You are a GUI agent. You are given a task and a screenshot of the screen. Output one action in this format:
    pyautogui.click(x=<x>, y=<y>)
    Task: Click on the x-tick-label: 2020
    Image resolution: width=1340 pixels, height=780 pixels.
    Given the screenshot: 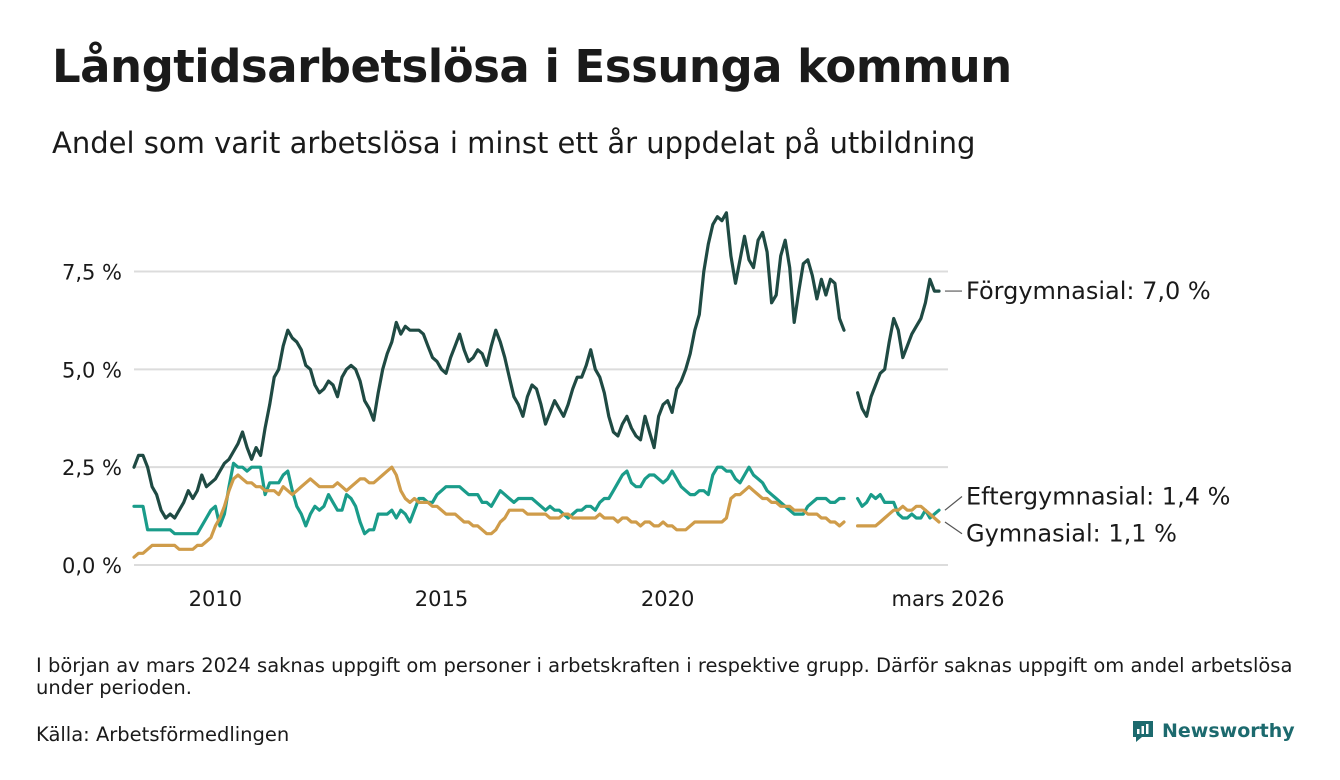 What is the action you would take?
    pyautogui.click(x=667, y=599)
    